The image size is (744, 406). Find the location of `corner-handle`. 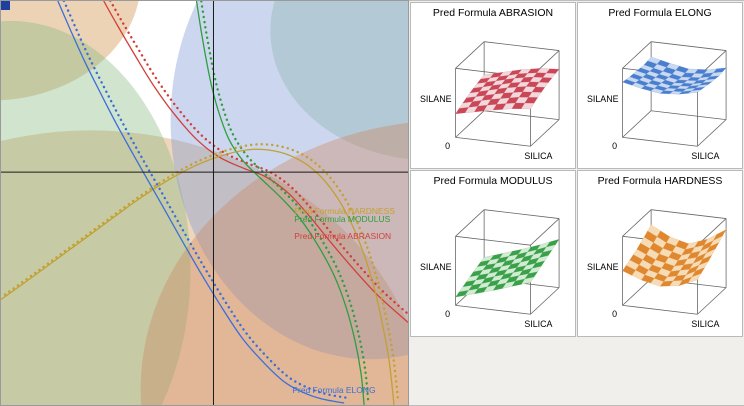

corner-handle is located at coordinates (5, 5).